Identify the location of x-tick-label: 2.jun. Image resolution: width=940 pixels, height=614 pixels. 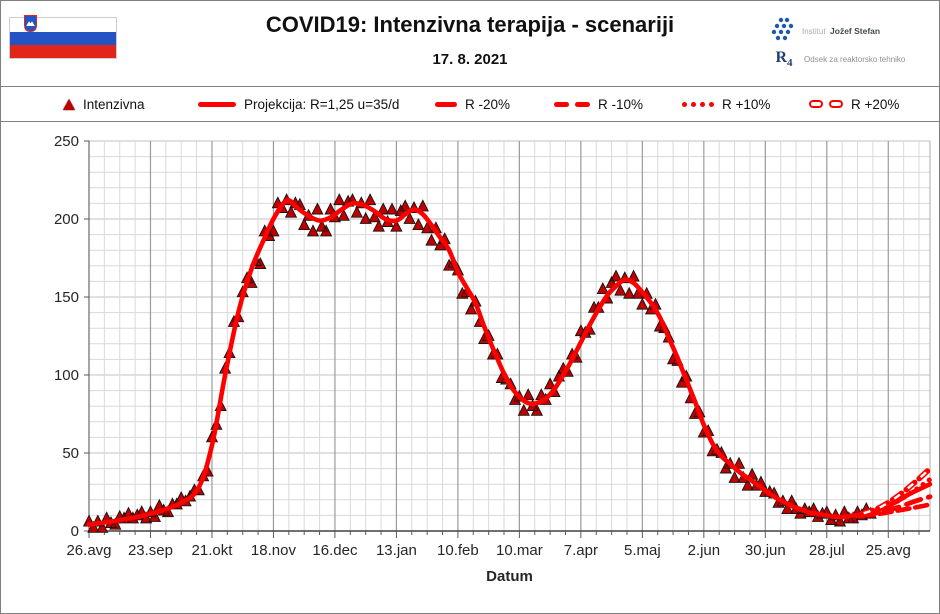
(704, 550).